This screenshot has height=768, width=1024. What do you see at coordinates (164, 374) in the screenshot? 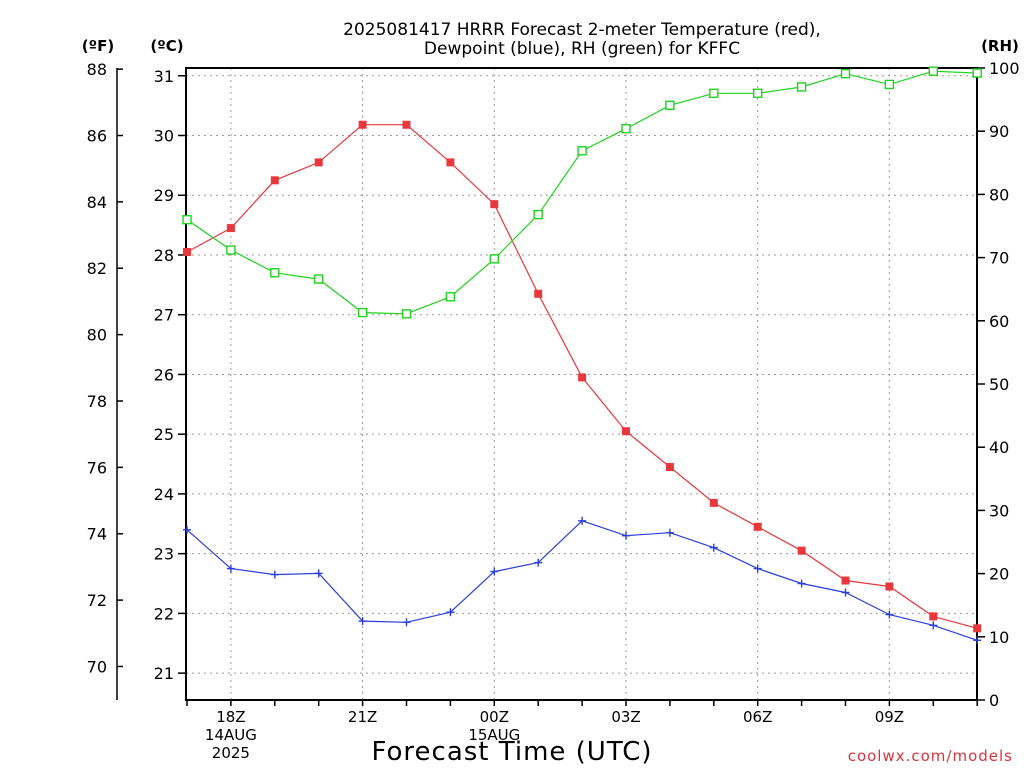
I see `c-tick-label: 26` at bounding box center [164, 374].